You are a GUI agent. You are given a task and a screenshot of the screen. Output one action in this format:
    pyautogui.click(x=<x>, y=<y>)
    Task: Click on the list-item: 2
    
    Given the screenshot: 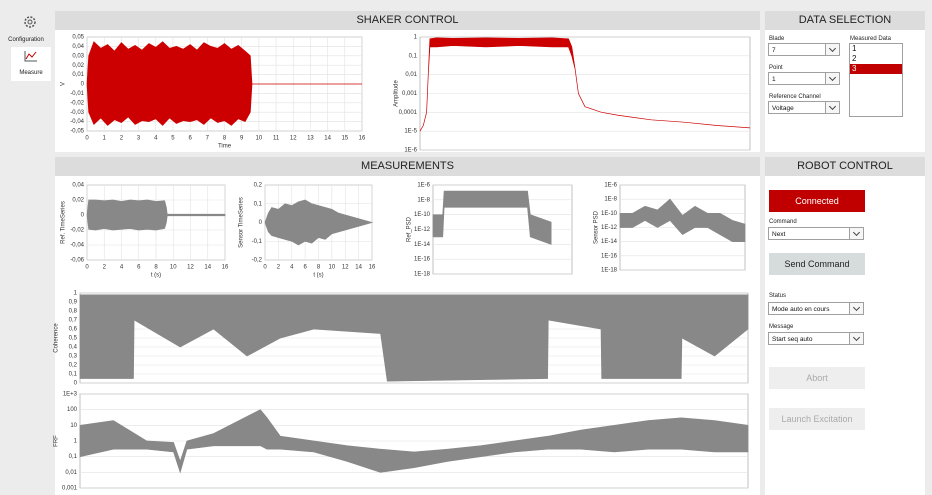 What is the action you would take?
    pyautogui.click(x=854, y=58)
    